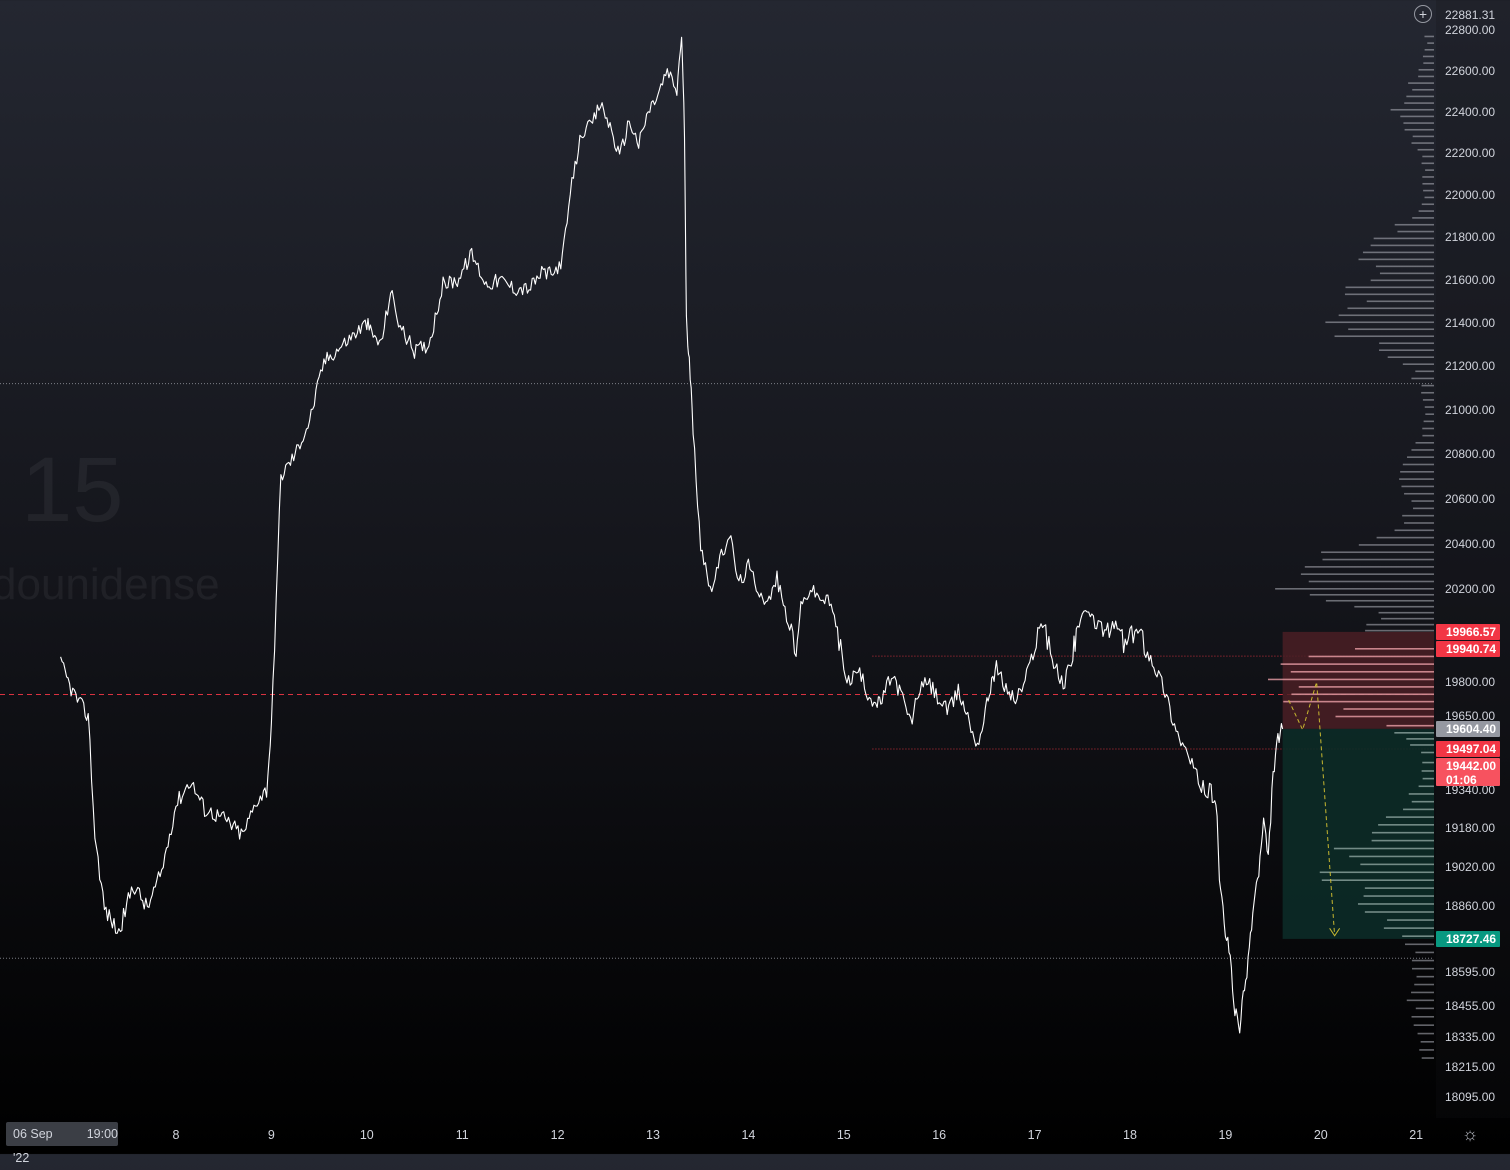 The width and height of the screenshot is (1510, 1170). I want to click on price-tag-label: 19442.00, so click(1471, 766).